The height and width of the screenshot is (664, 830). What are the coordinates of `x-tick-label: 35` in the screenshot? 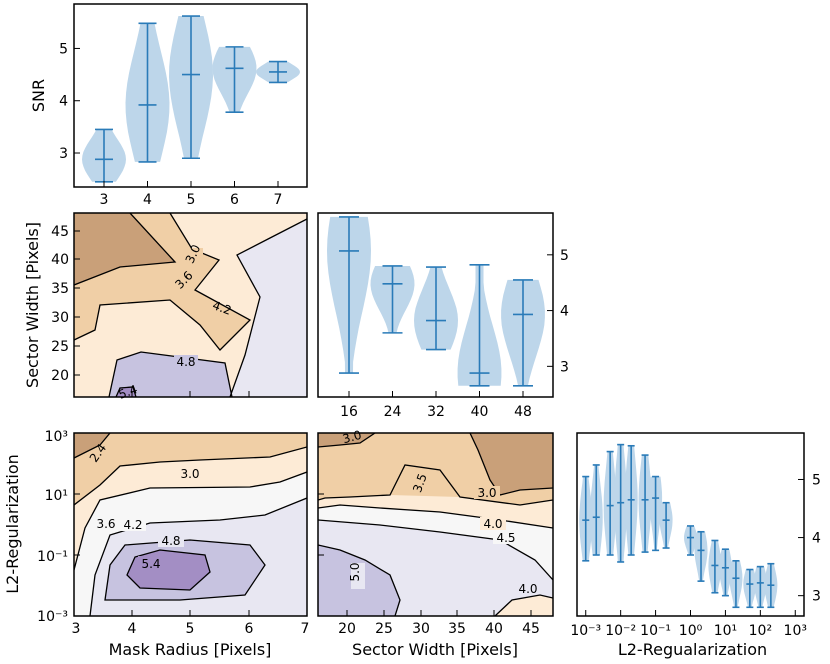 It's located at (457, 629).